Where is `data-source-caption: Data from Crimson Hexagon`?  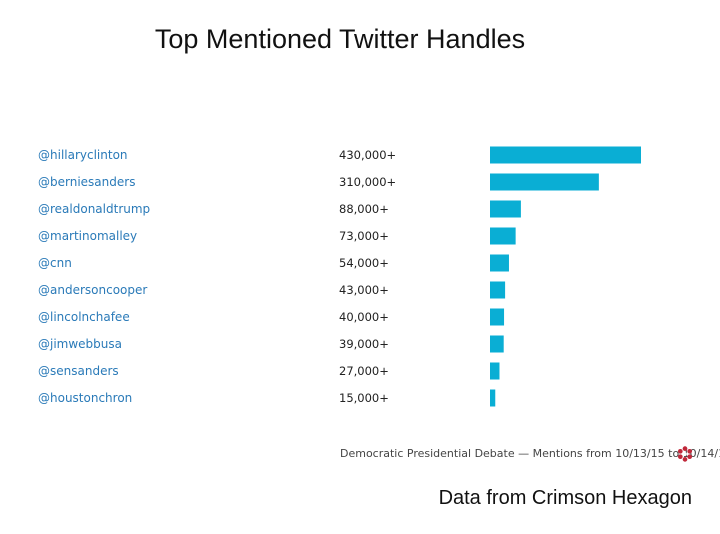 data-source-caption: Data from Crimson Hexagon is located at coordinates (565, 498).